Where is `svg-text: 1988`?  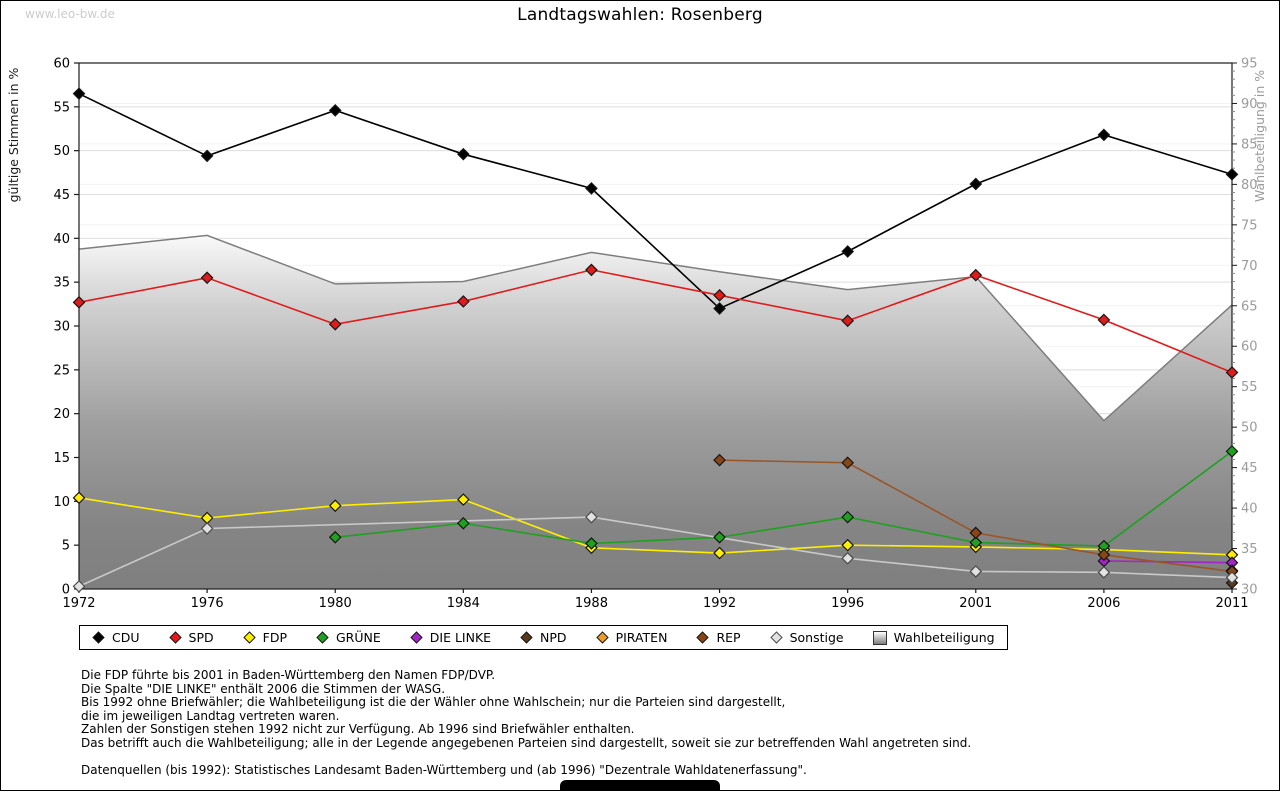 svg-text: 1988 is located at coordinates (591, 603).